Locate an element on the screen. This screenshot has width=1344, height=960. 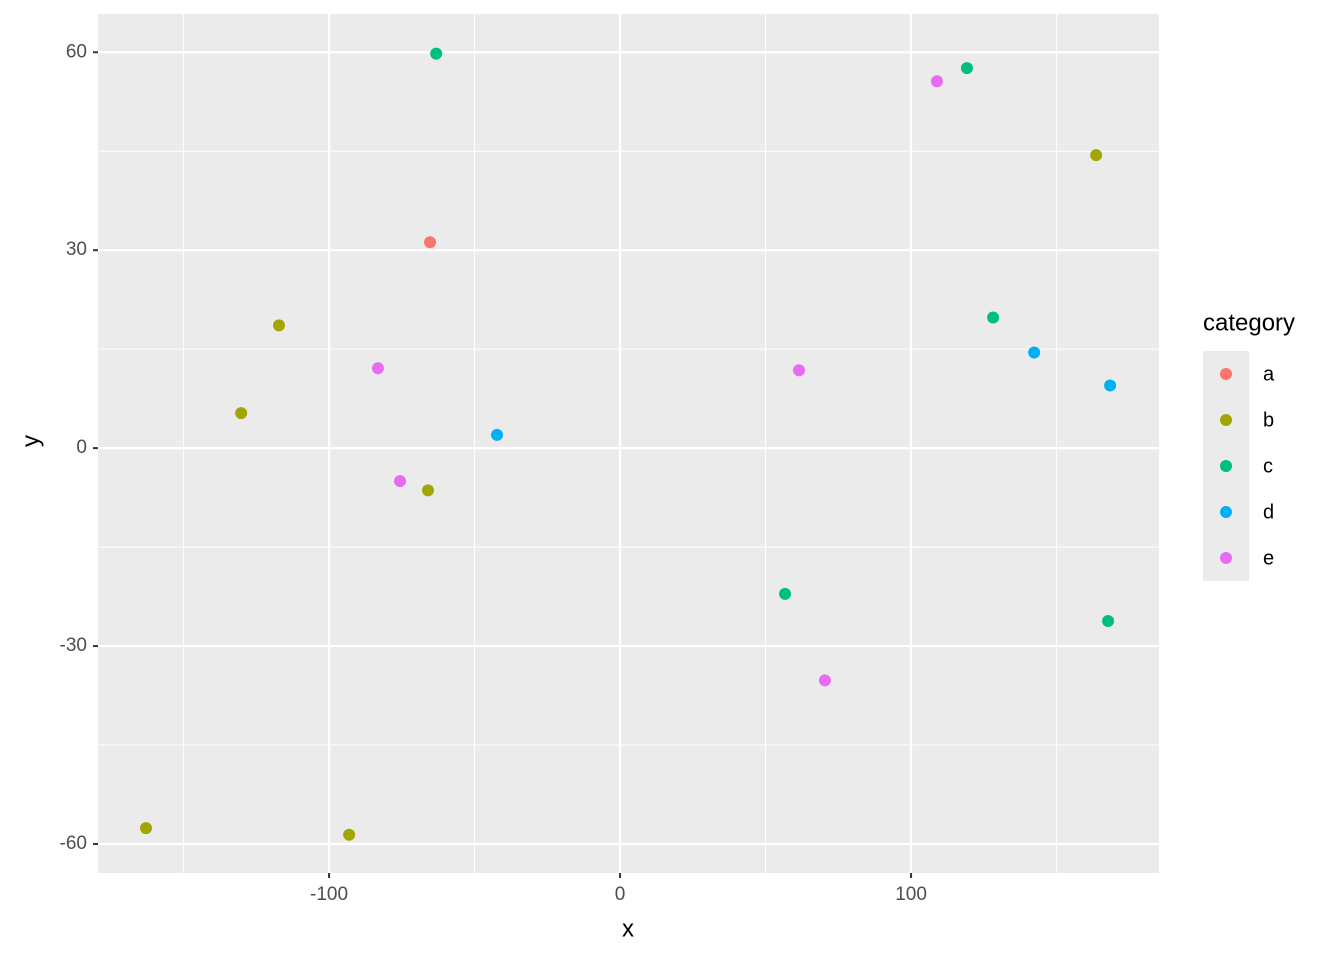
y-tick-label: -30 is located at coordinates (73, 645).